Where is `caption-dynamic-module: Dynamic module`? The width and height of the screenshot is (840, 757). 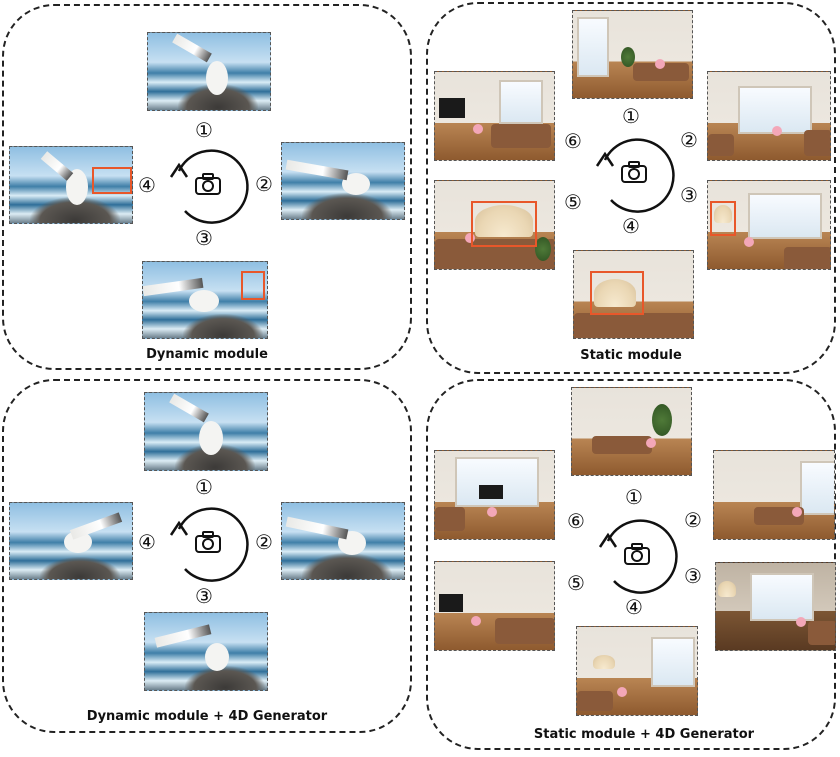 caption-dynamic-module: Dynamic module is located at coordinates (207, 354).